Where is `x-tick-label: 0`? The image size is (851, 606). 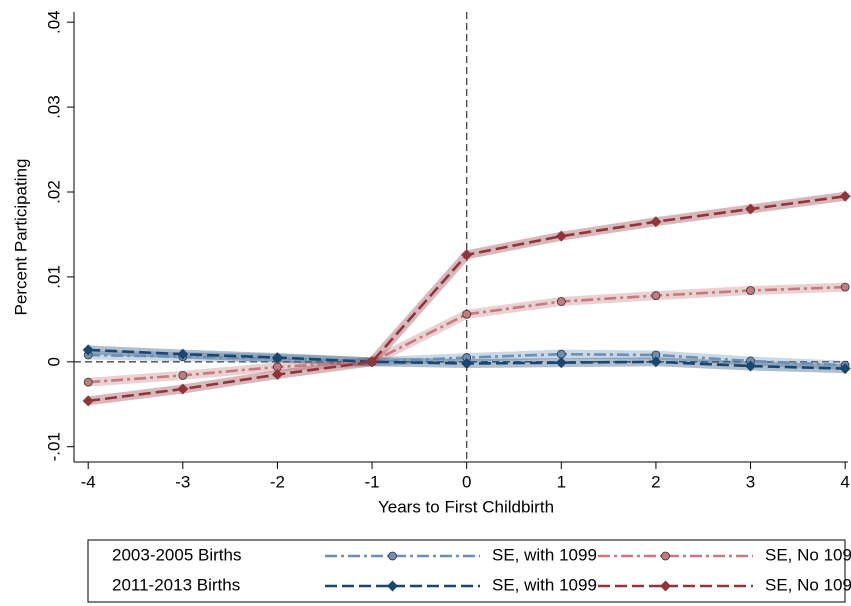
x-tick-label: 0 is located at coordinates (466, 481).